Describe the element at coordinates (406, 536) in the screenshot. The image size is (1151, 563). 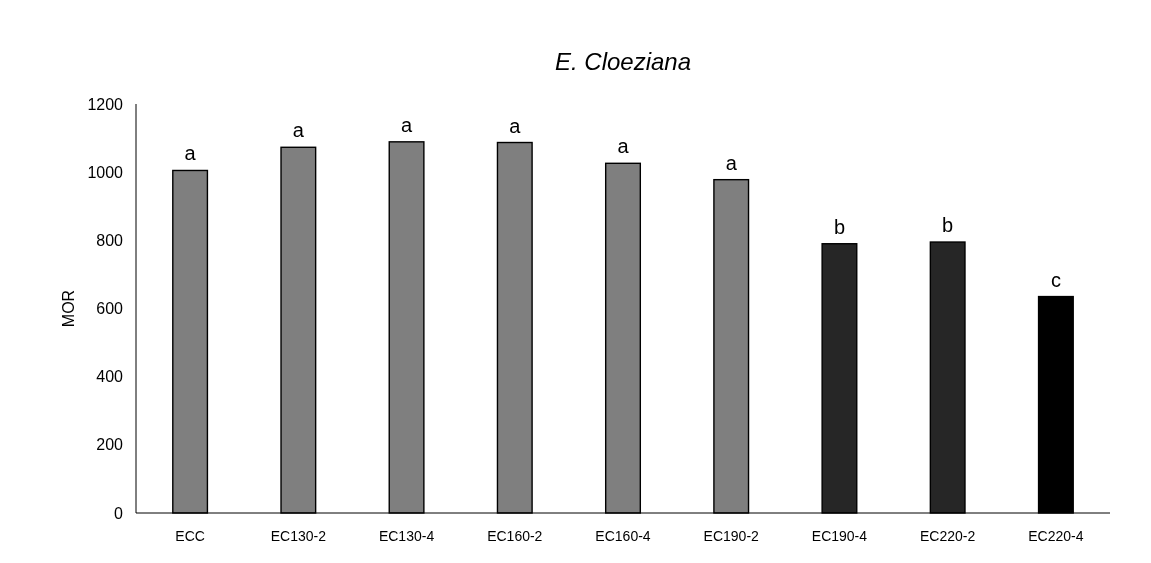
I see `x-tick-label: EC130-4` at that location.